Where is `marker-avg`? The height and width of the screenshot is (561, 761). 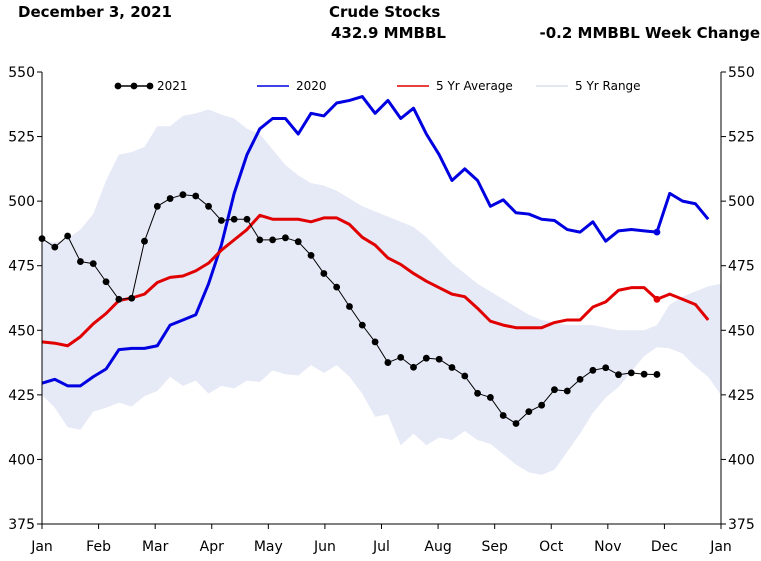
marker-avg is located at coordinates (657, 299).